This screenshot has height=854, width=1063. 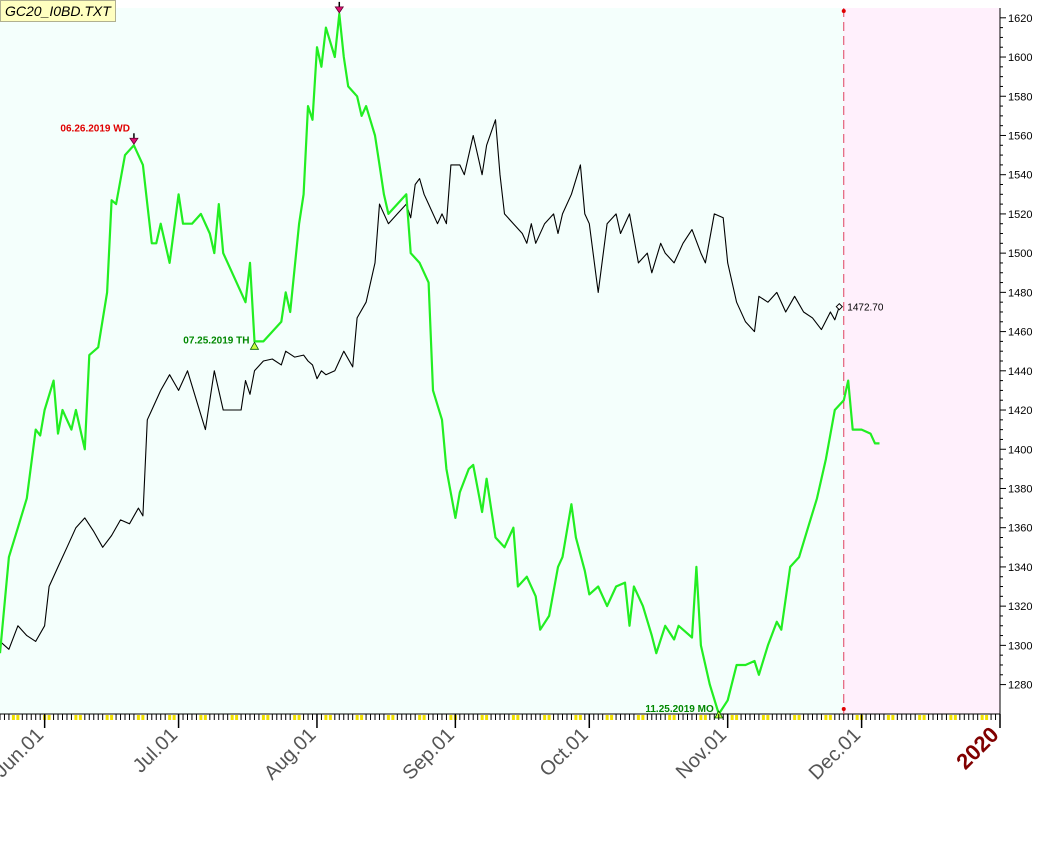 I want to click on x-tick-label: Aug.01, so click(x=290, y=754).